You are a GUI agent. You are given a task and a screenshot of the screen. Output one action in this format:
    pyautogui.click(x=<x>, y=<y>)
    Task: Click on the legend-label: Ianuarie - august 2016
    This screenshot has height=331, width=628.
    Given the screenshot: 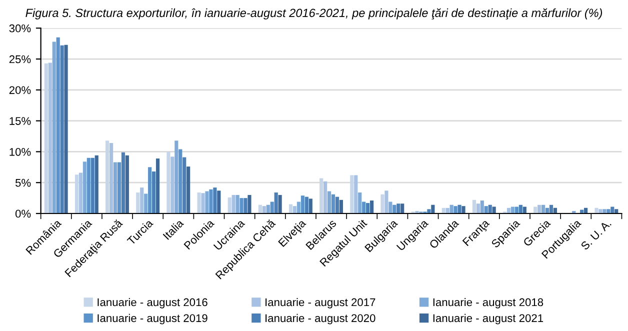 What is the action you would take?
    pyautogui.click(x=153, y=303)
    